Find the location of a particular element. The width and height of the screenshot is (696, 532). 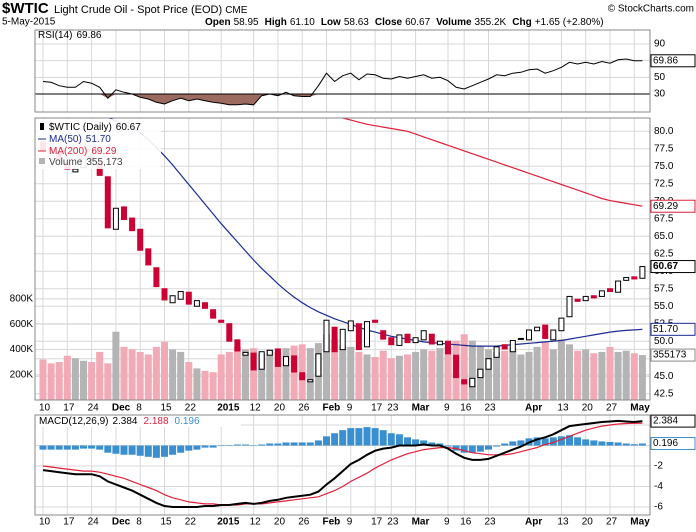

y-tick-label: 30 is located at coordinates (660, 94).